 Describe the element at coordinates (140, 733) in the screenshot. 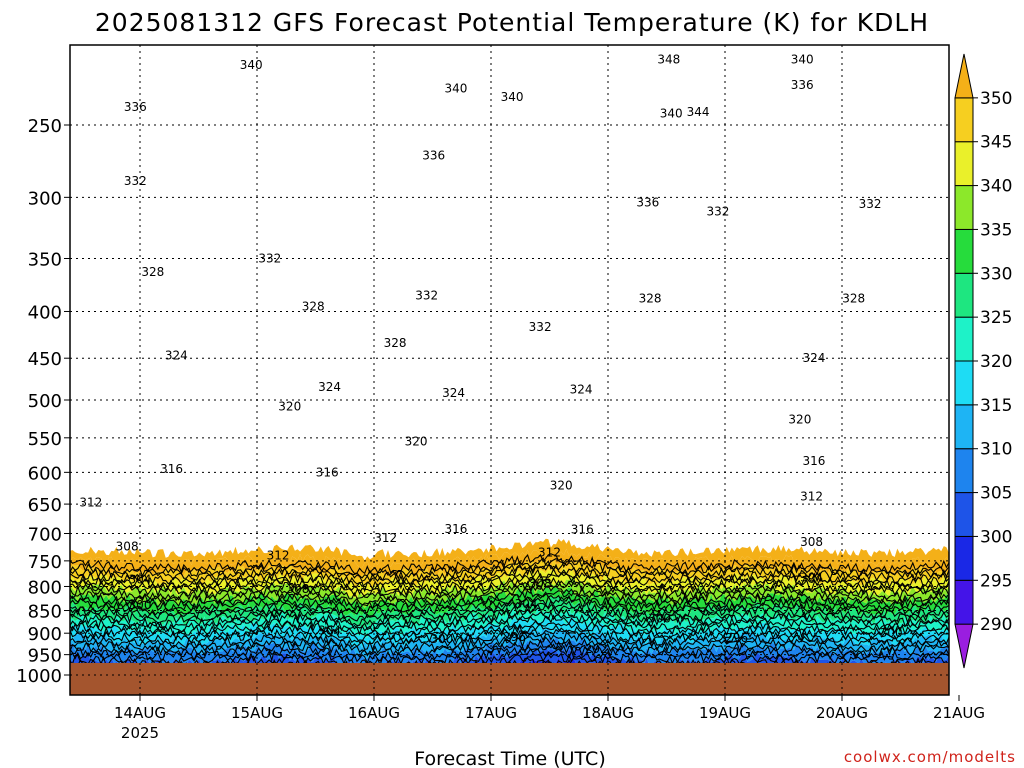

I see `x-tick-sublabel: 2025` at that location.